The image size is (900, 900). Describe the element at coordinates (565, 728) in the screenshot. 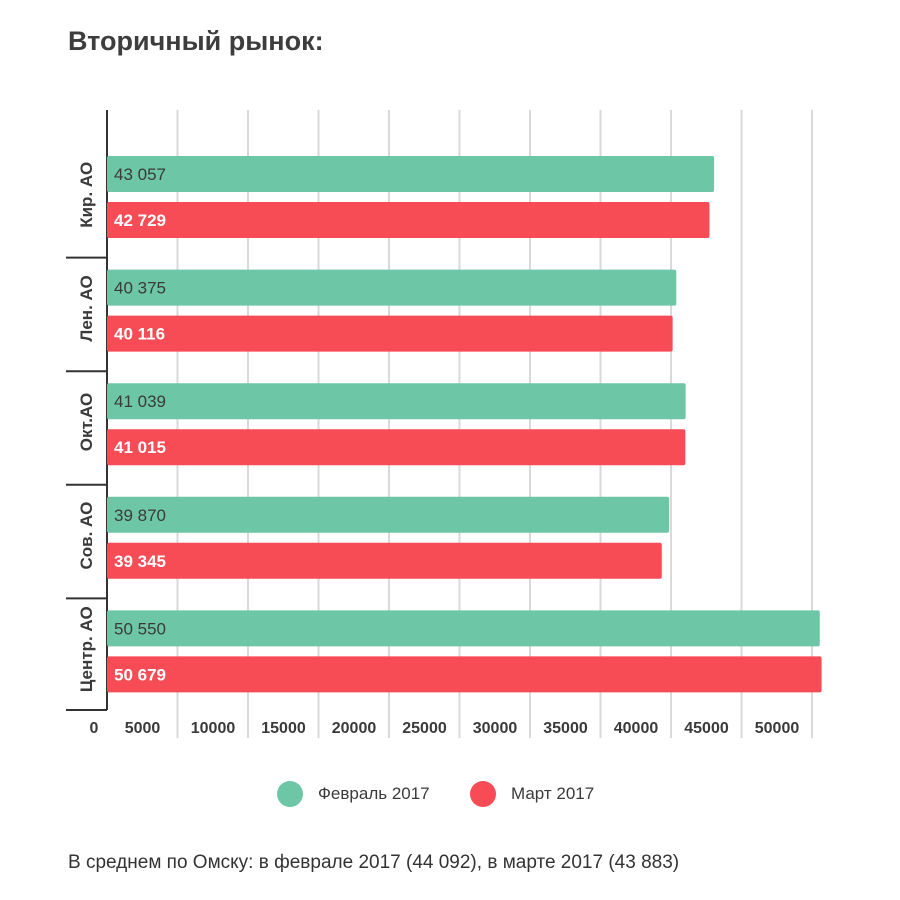

I see `x-tick-label: 35000` at that location.